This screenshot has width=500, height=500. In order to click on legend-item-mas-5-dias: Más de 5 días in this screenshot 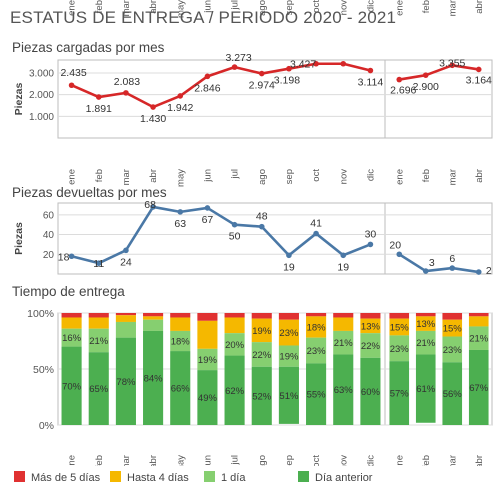, I will do `click(57, 477)`.